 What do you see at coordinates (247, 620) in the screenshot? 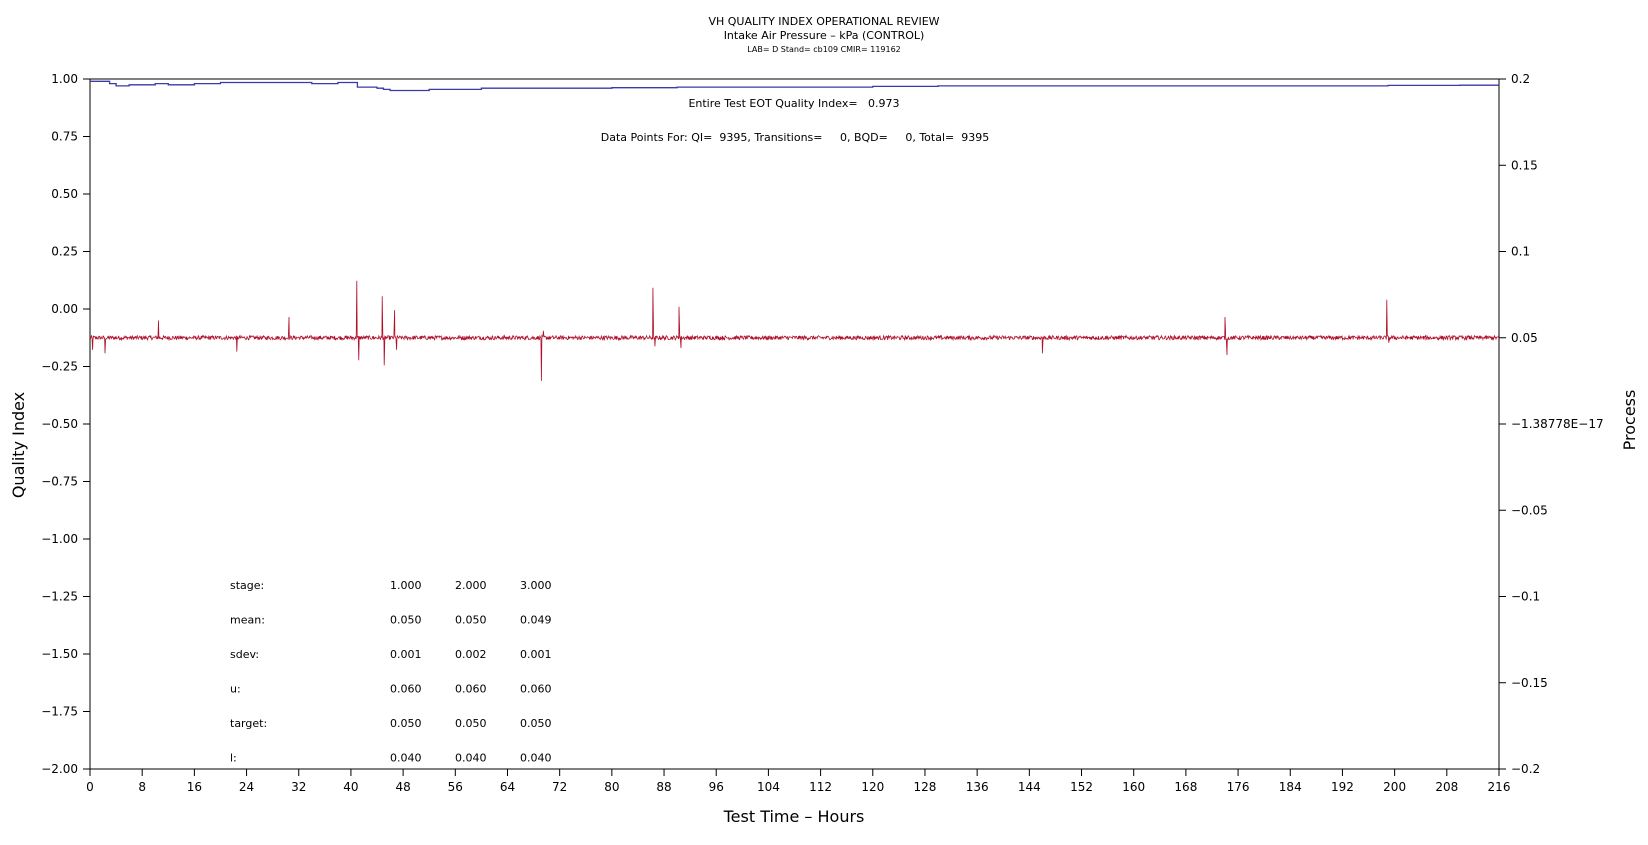
I see `stats-row-label: mean:` at bounding box center [247, 620].